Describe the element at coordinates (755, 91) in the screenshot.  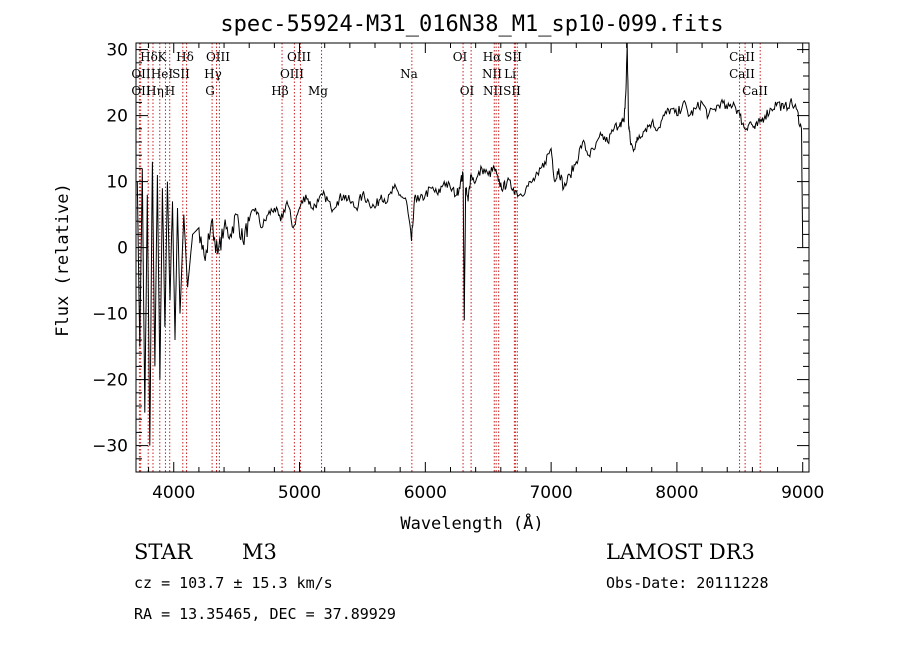
I see `line-label-row3-9: CaII` at that location.